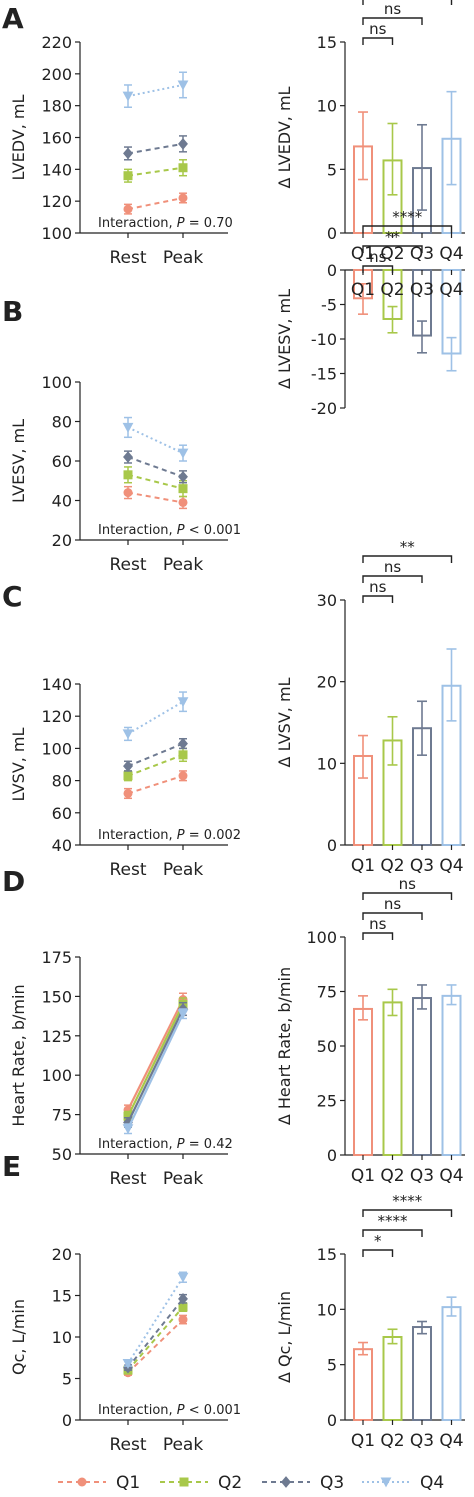  What do you see at coordinates (327, 1046) in the screenshot?
I see `y-tick-label: 50` at bounding box center [327, 1046].